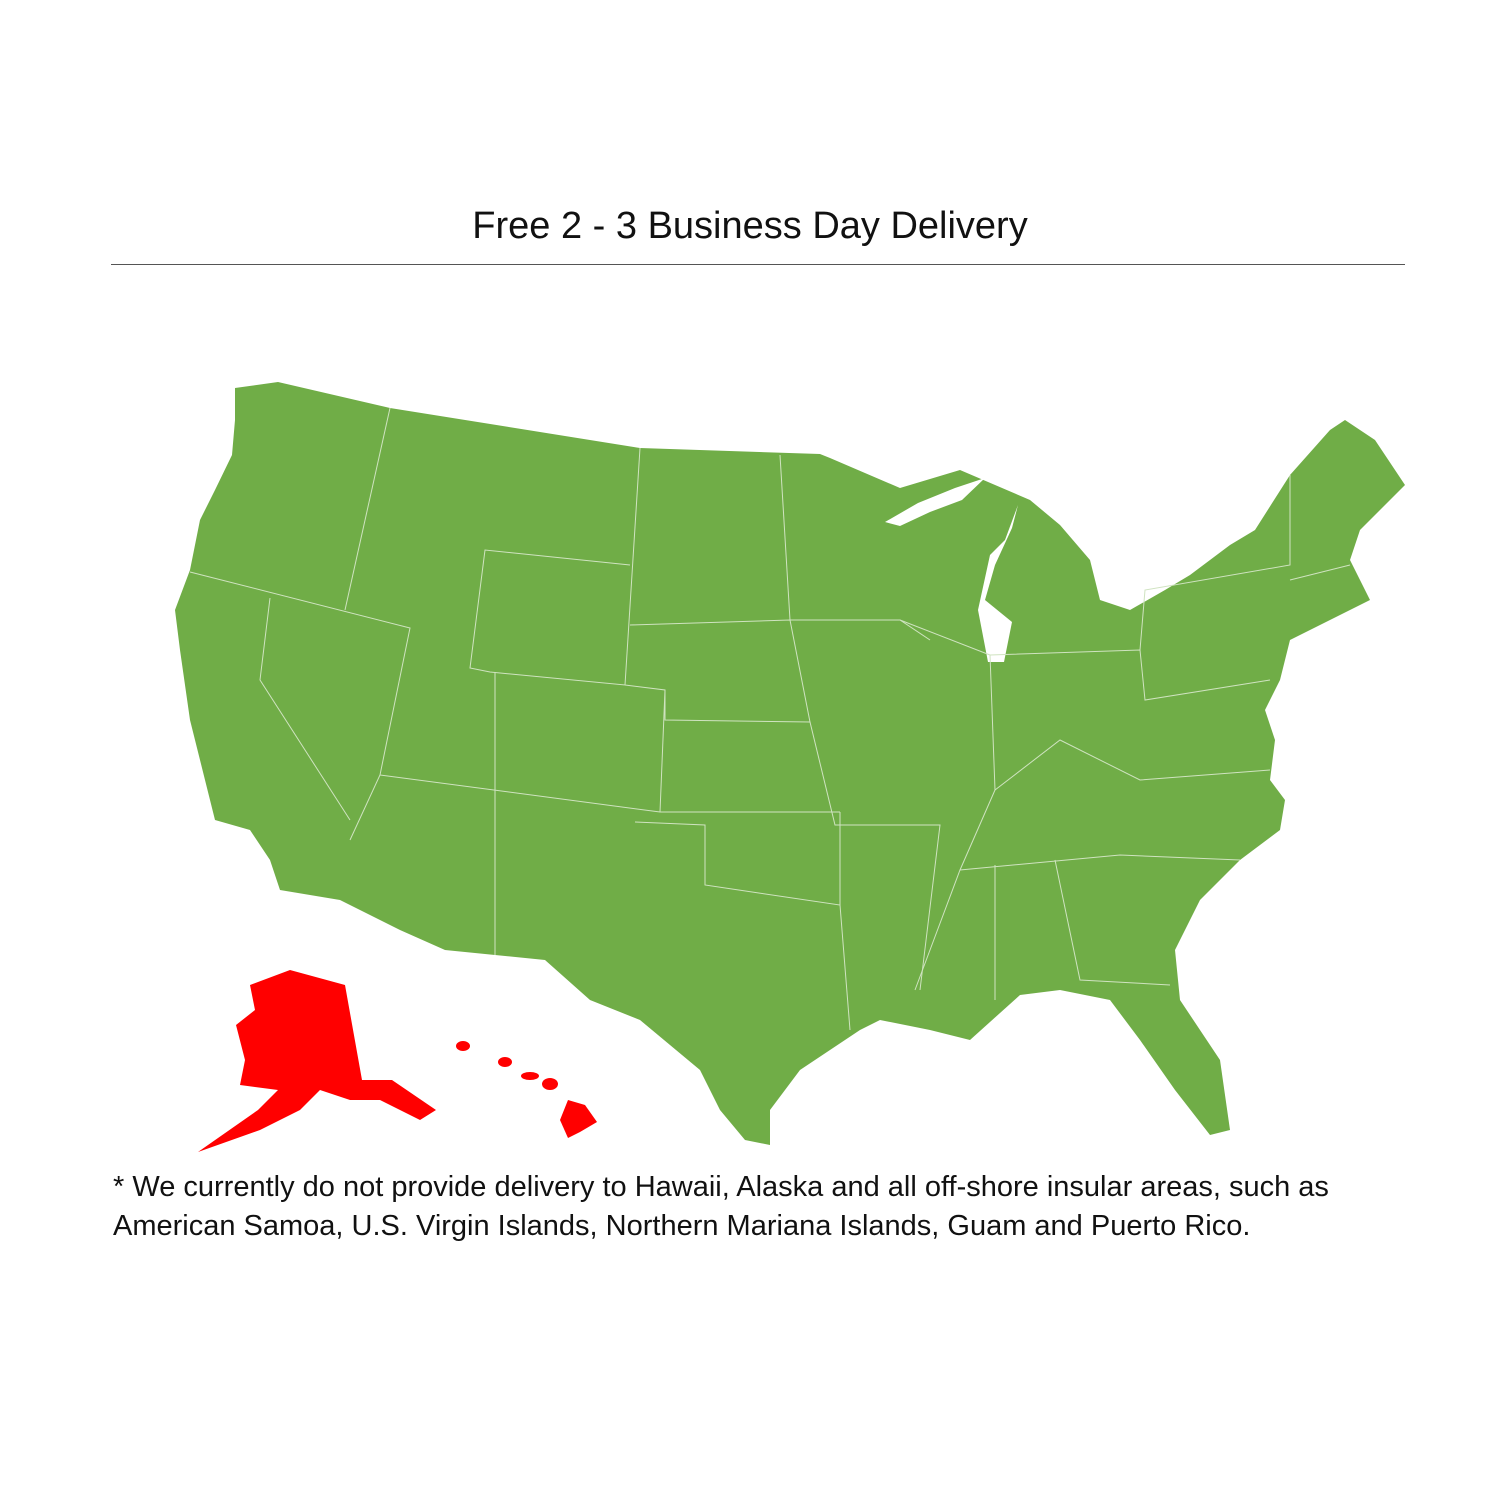 The height and width of the screenshot is (1500, 1500). I want to click on alaska-shape, so click(317, 1061).